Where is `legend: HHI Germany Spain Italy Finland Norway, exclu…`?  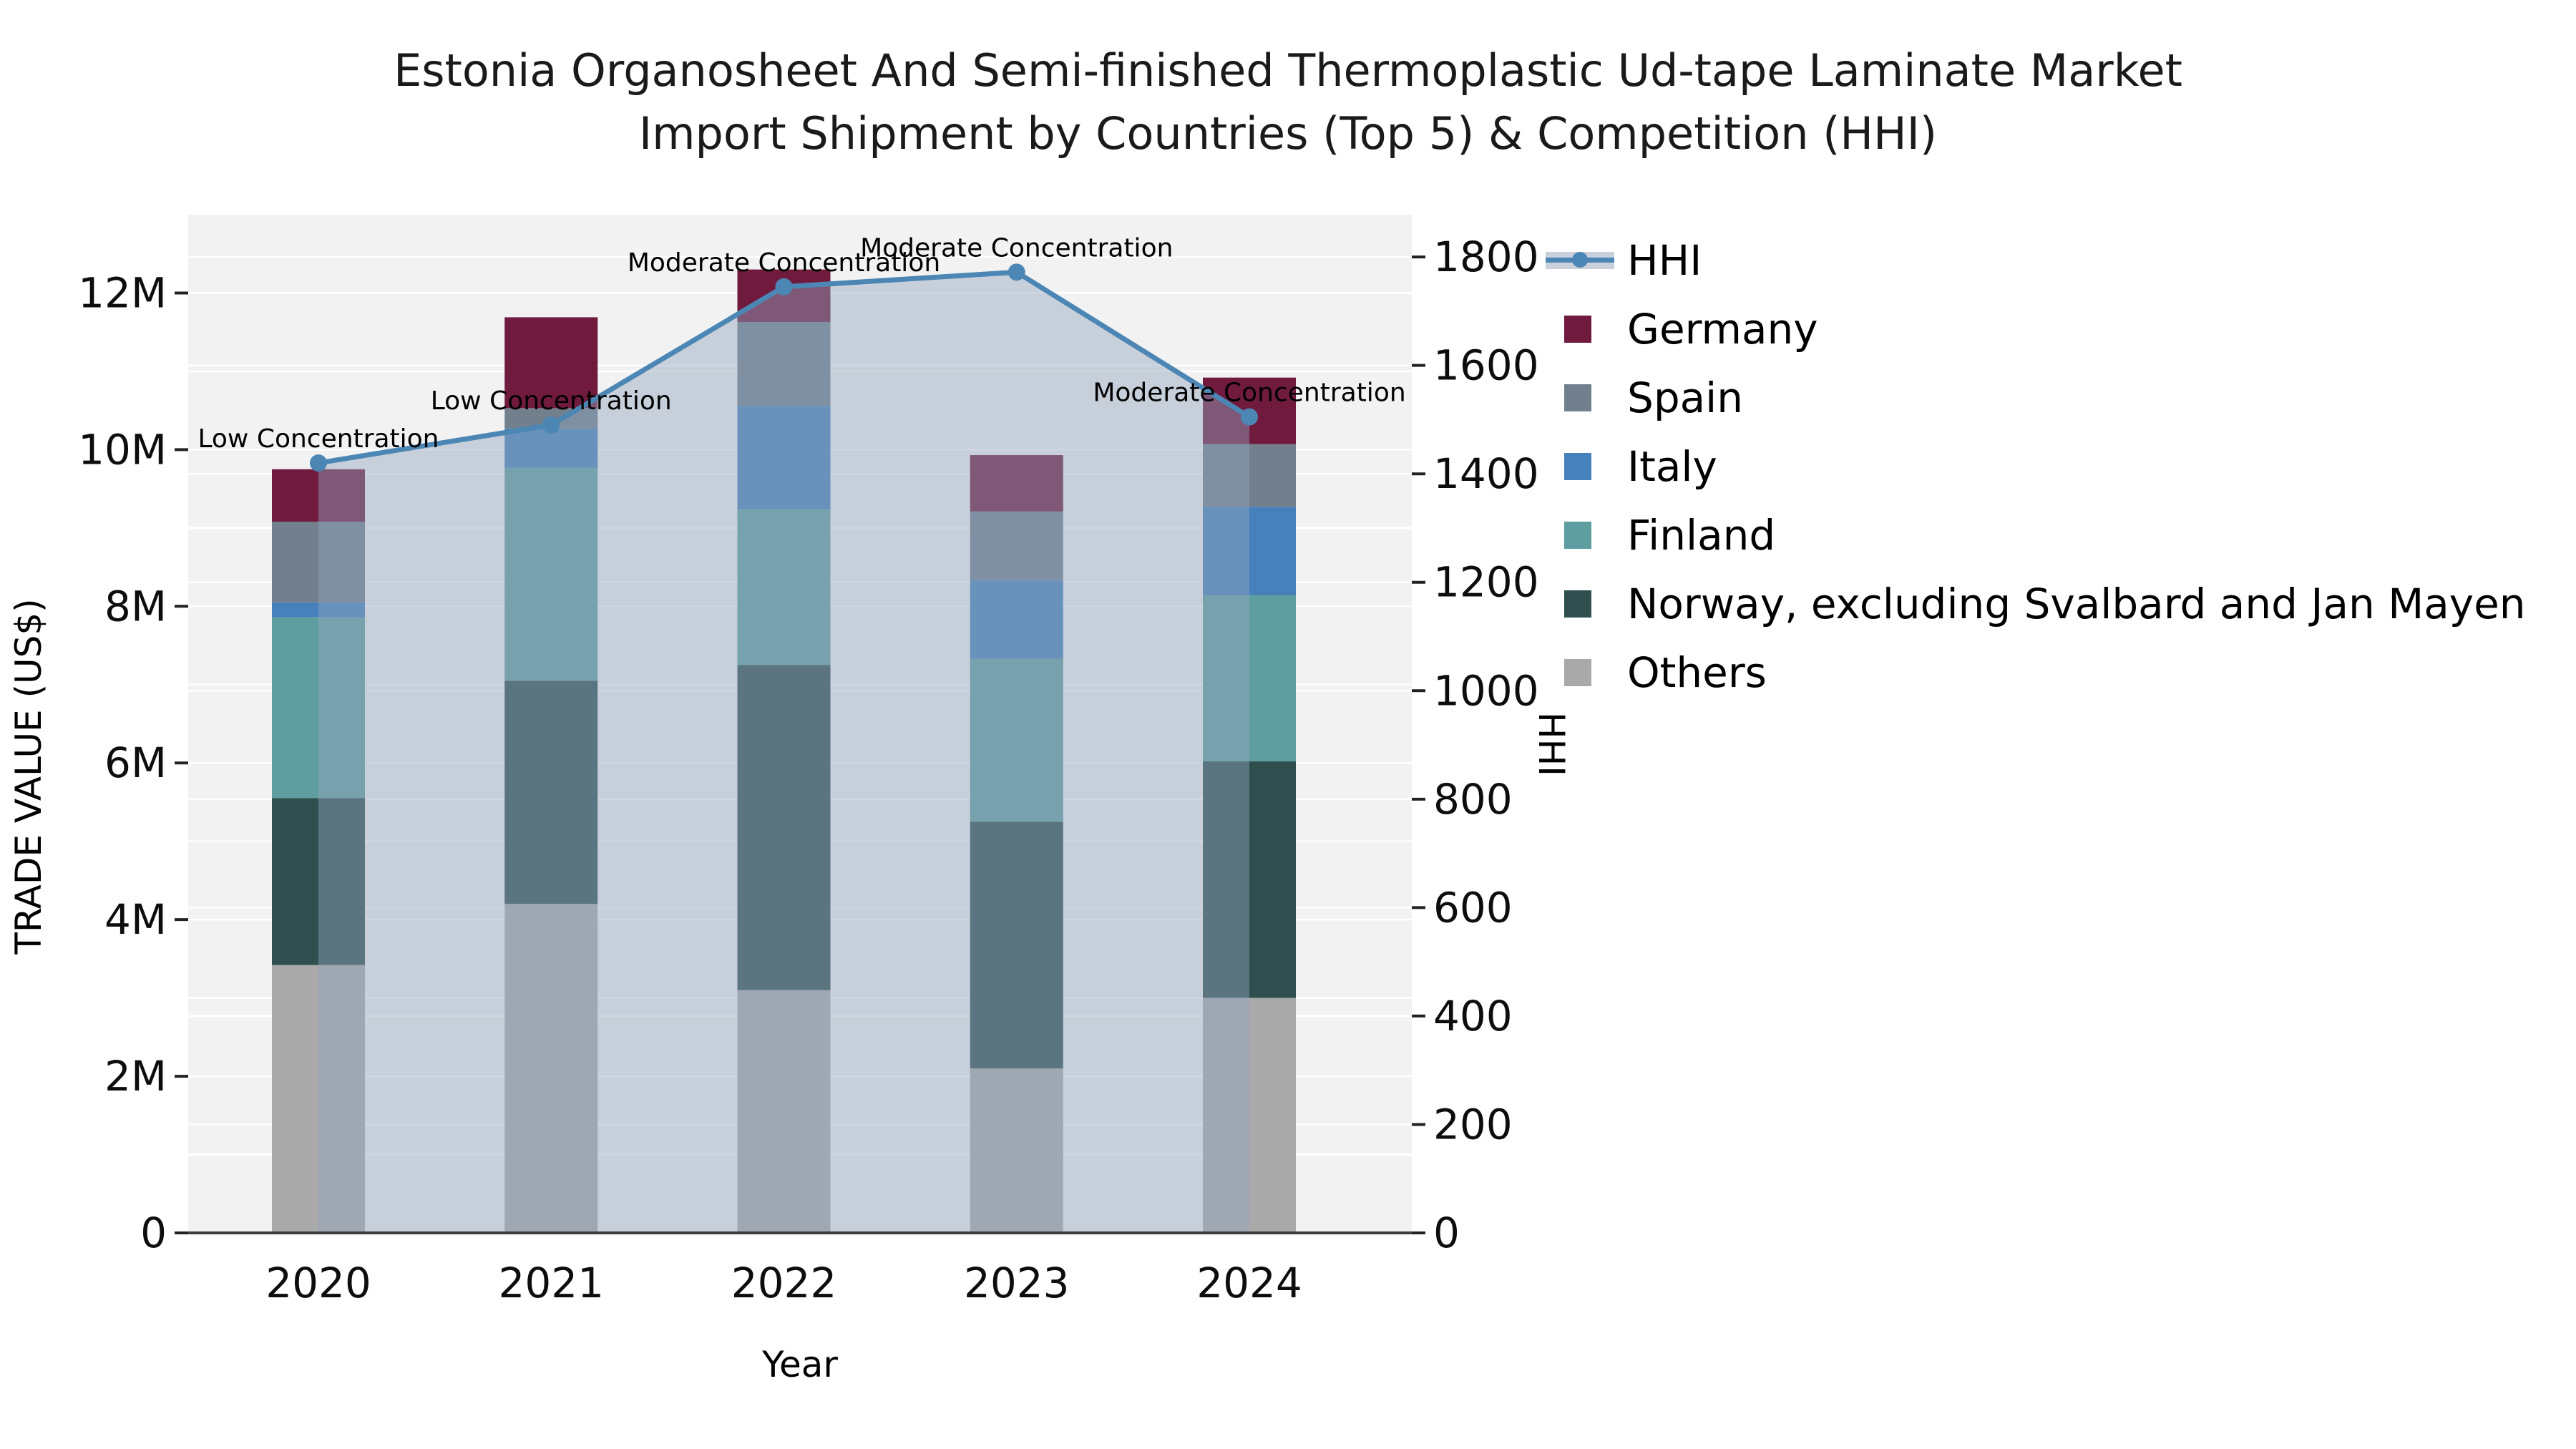
legend: HHI Germany Spain Italy Finland Norway, exclu… is located at coordinates (2036, 466).